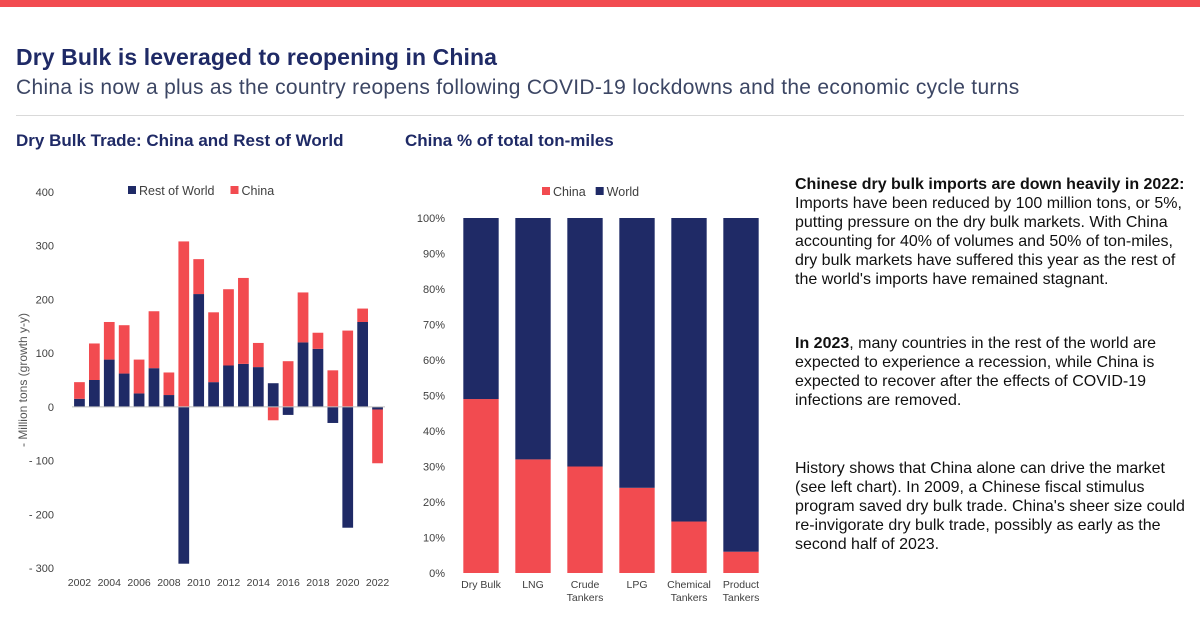 This screenshot has width=1200, height=624. What do you see at coordinates (741, 585) in the screenshot?
I see `x-category-label: Product` at bounding box center [741, 585].